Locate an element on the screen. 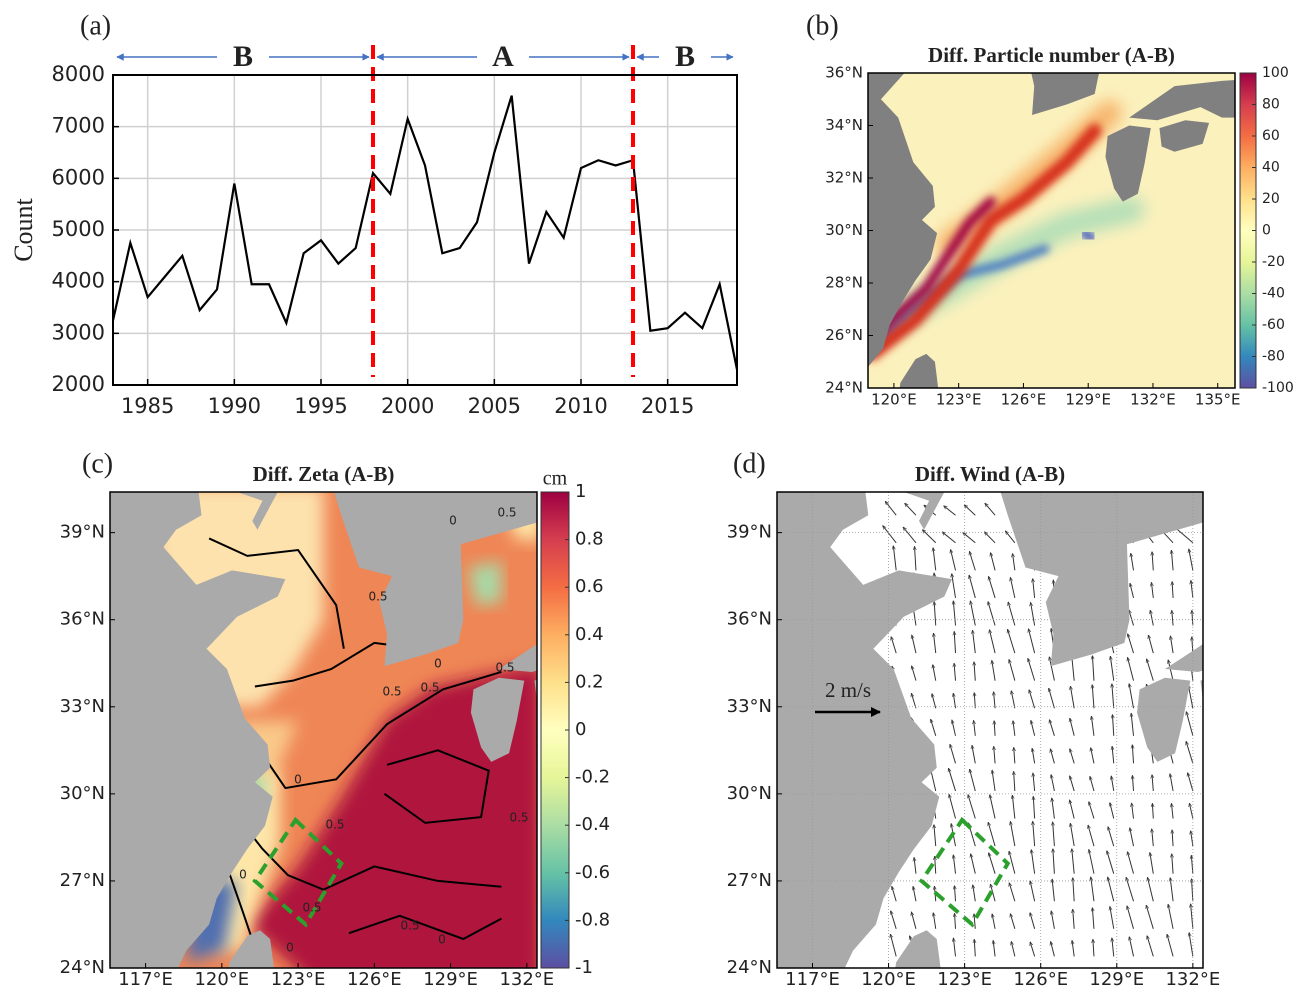 The height and width of the screenshot is (990, 1309). y-axis-label: Count is located at coordinates (23, 229).